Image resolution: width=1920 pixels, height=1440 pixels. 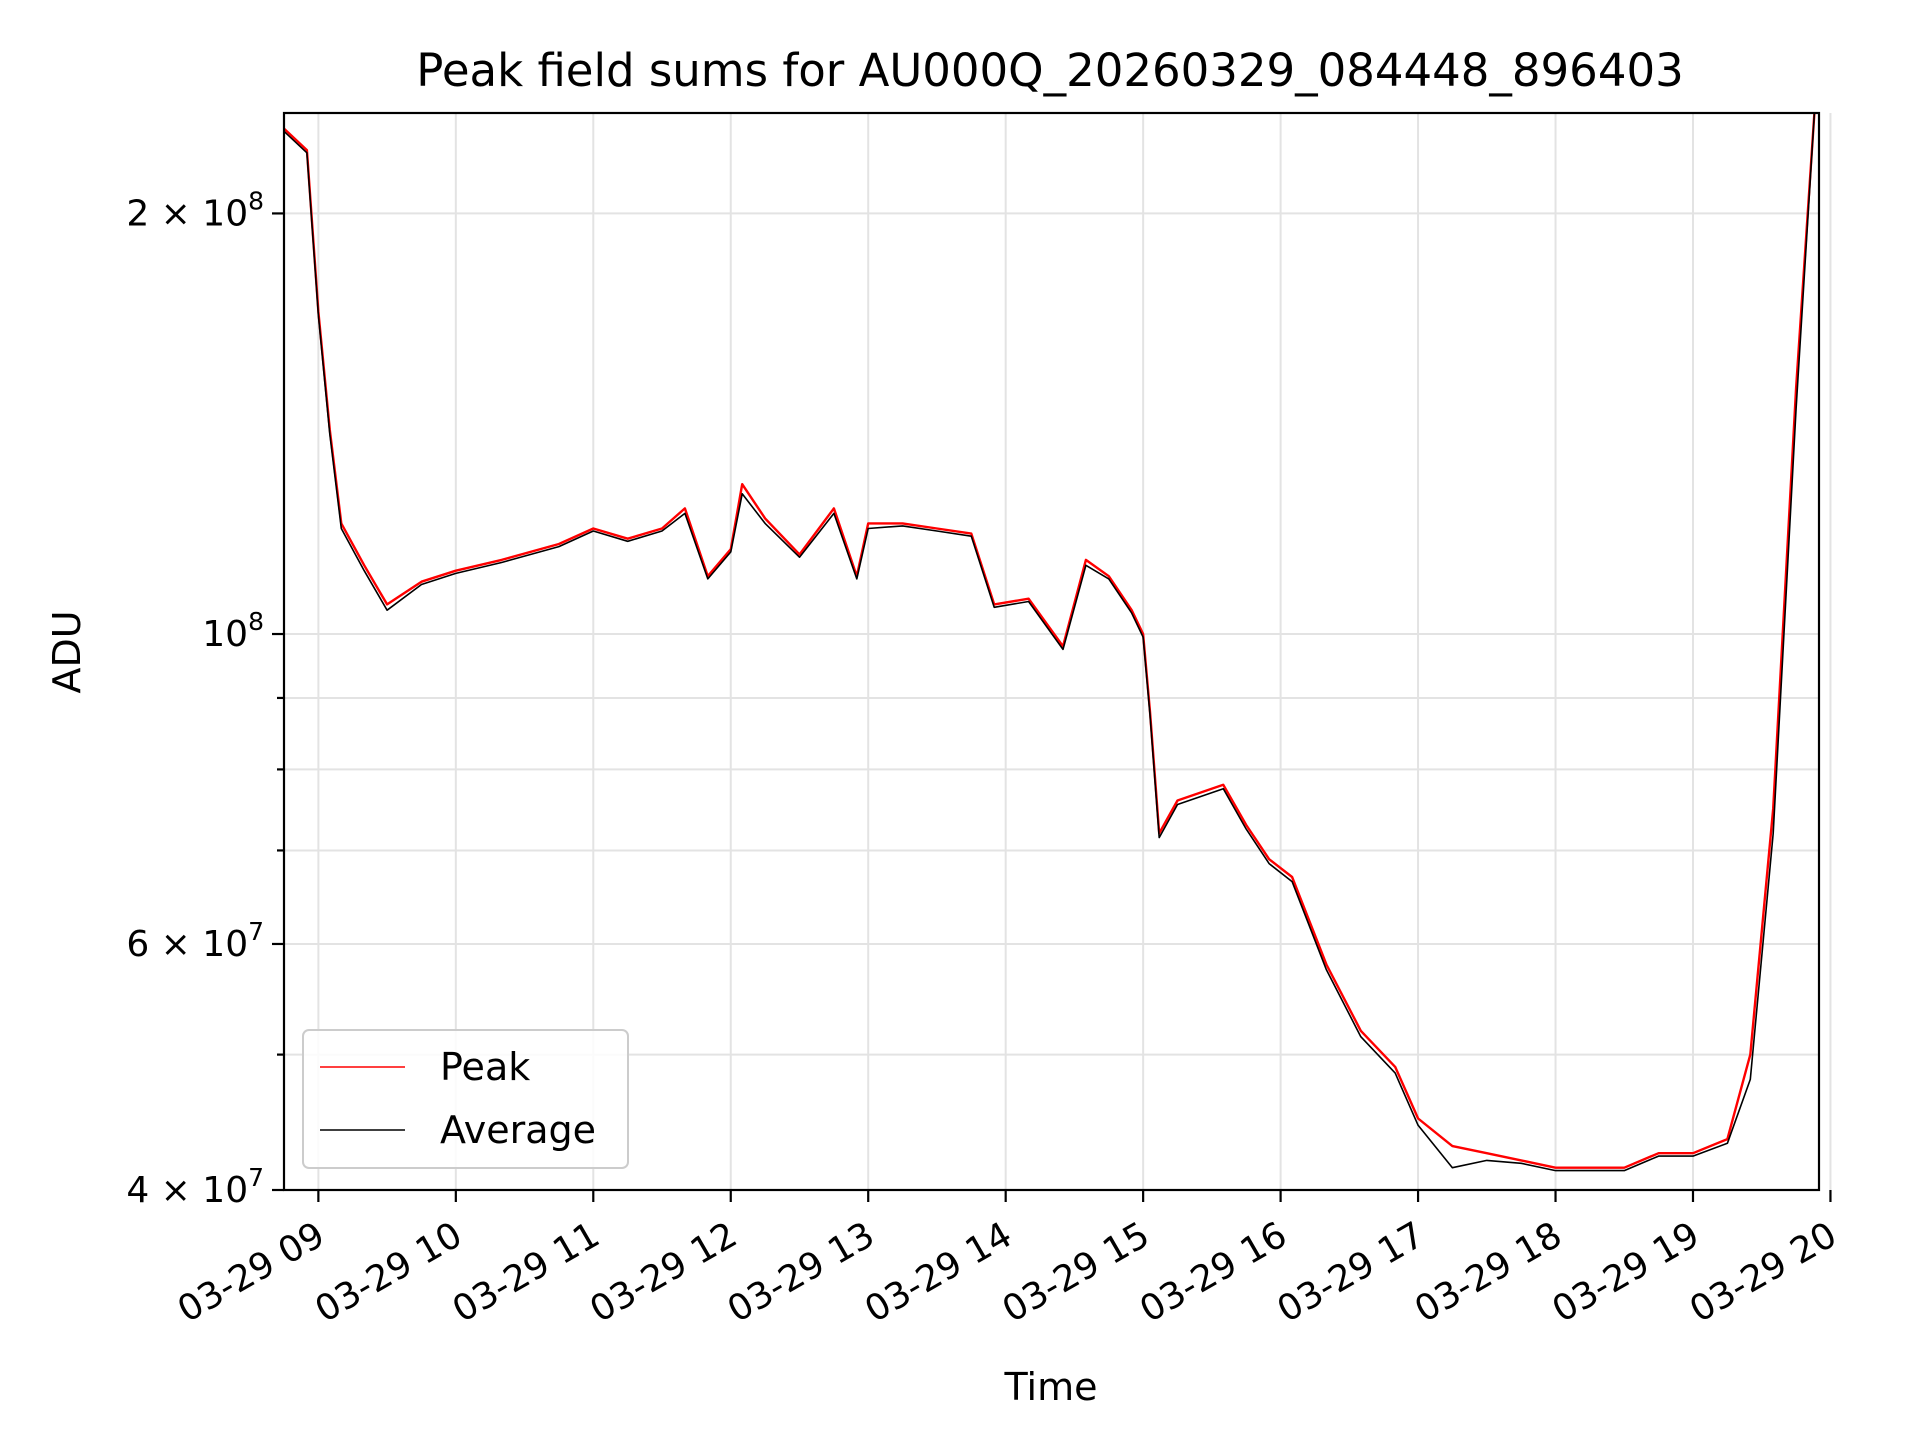 I want to click on legend-box, so click(x=465, y=1099).